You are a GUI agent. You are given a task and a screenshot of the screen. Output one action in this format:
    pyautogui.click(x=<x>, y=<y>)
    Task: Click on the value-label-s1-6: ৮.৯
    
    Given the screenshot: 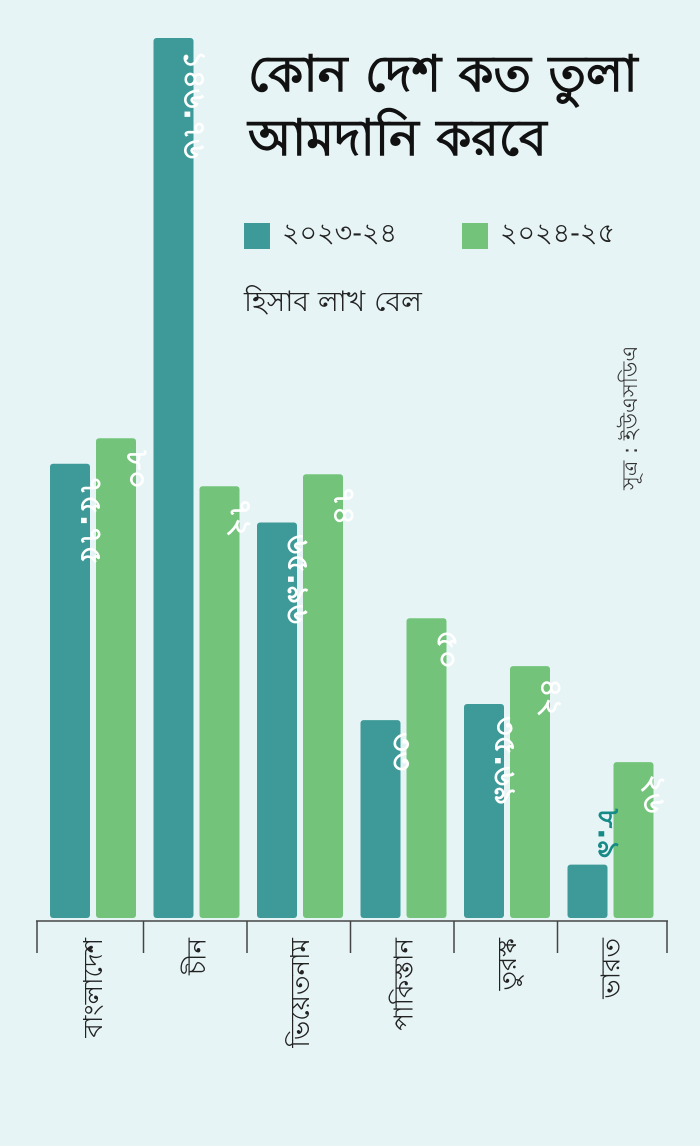 What is the action you would take?
    pyautogui.click(x=608, y=833)
    